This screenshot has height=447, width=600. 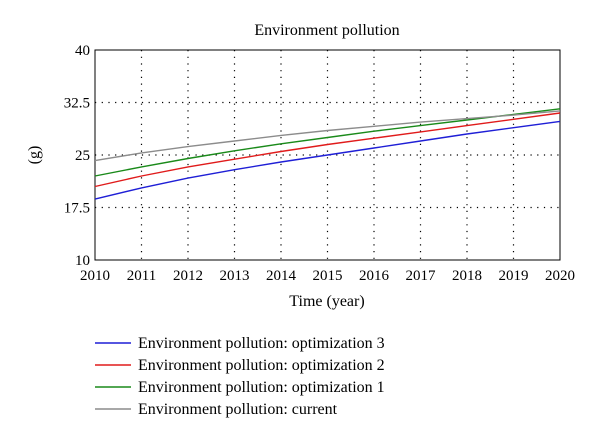 I want to click on x-tick-label: 2012, so click(x=188, y=276).